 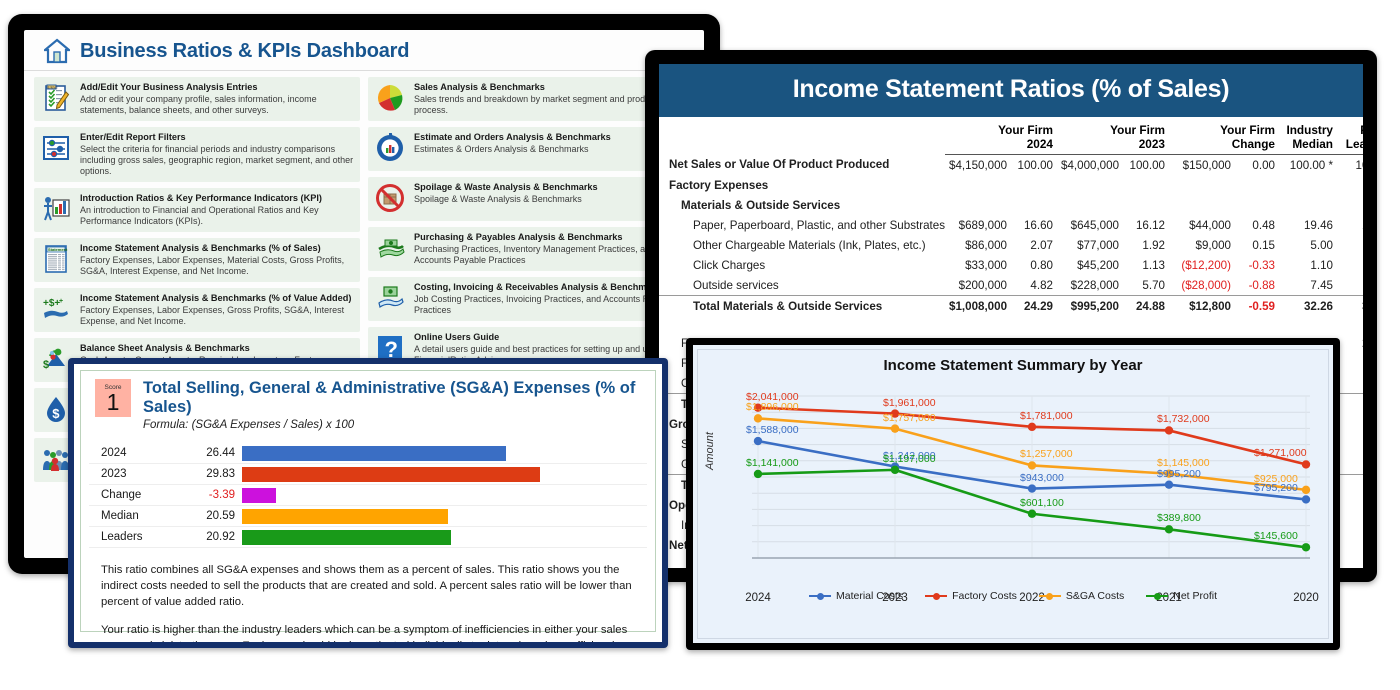 What do you see at coordinates (1350, 363) in the screenshot?
I see `row-cell: 3.82` at bounding box center [1350, 363].